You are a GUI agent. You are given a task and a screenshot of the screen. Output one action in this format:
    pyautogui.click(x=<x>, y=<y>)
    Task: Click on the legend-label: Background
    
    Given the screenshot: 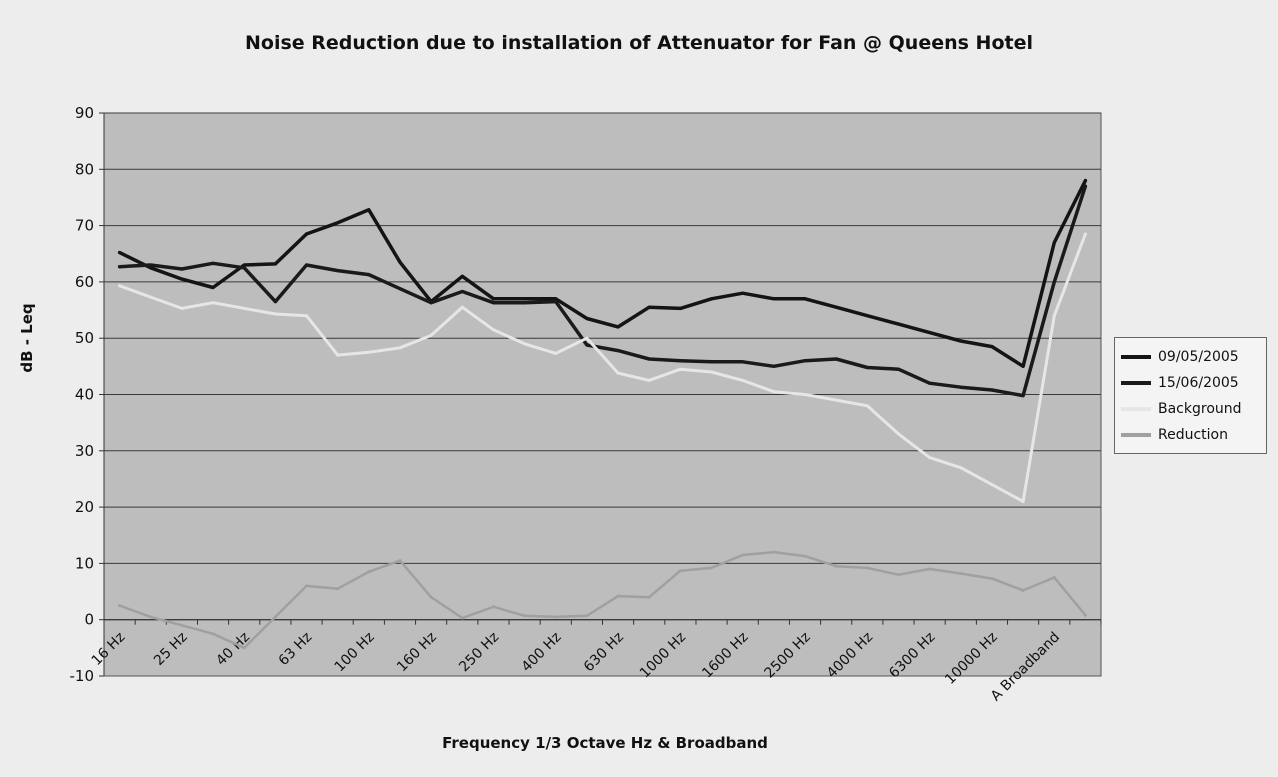 What is the action you would take?
    pyautogui.click(x=1200, y=409)
    